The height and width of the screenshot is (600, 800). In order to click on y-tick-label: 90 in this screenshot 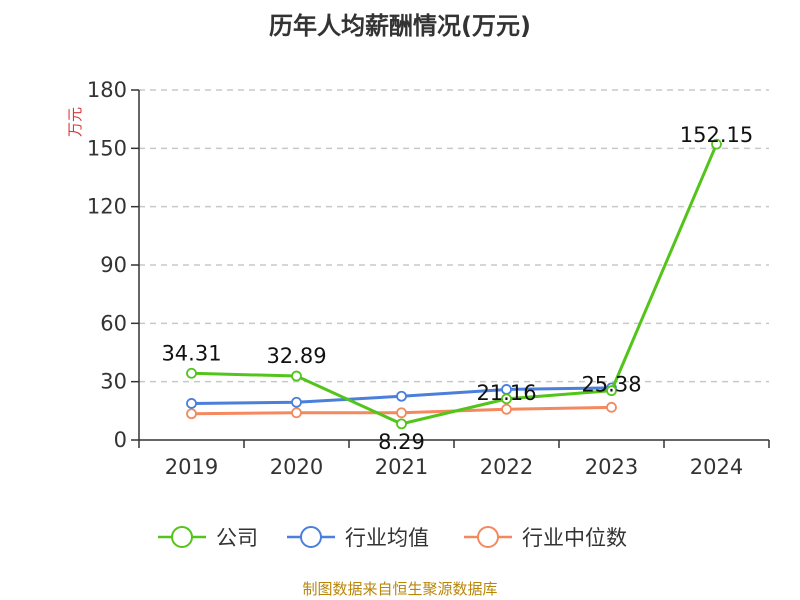, I will do `click(113, 265)`.